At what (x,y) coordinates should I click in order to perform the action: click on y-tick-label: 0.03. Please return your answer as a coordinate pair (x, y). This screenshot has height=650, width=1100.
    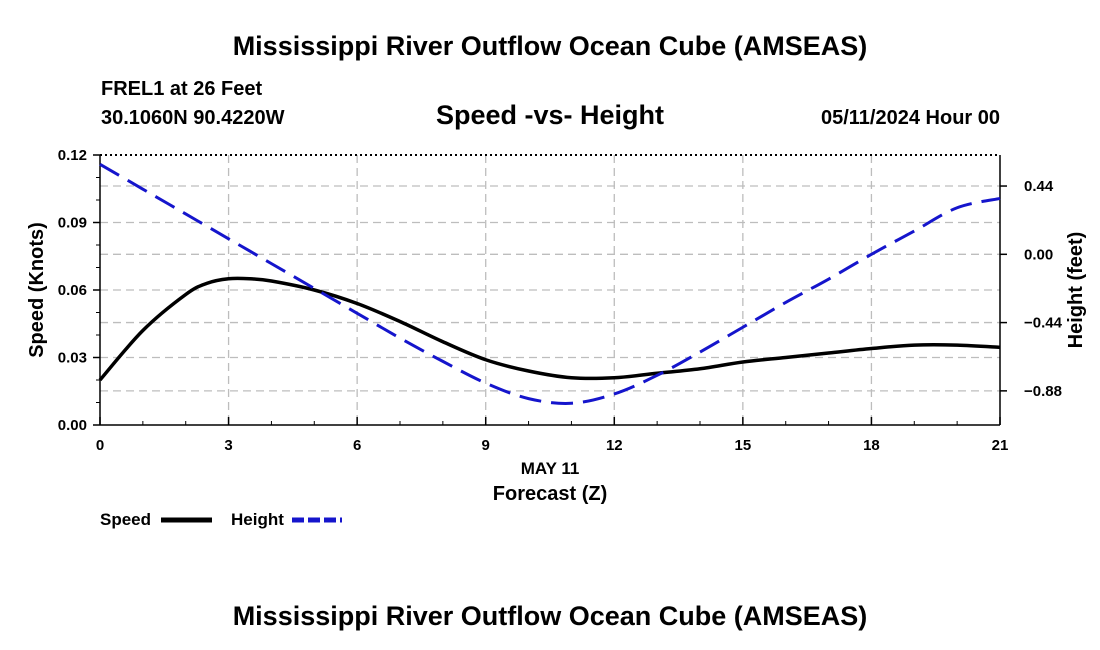
    Looking at the image, I should click on (72, 358).